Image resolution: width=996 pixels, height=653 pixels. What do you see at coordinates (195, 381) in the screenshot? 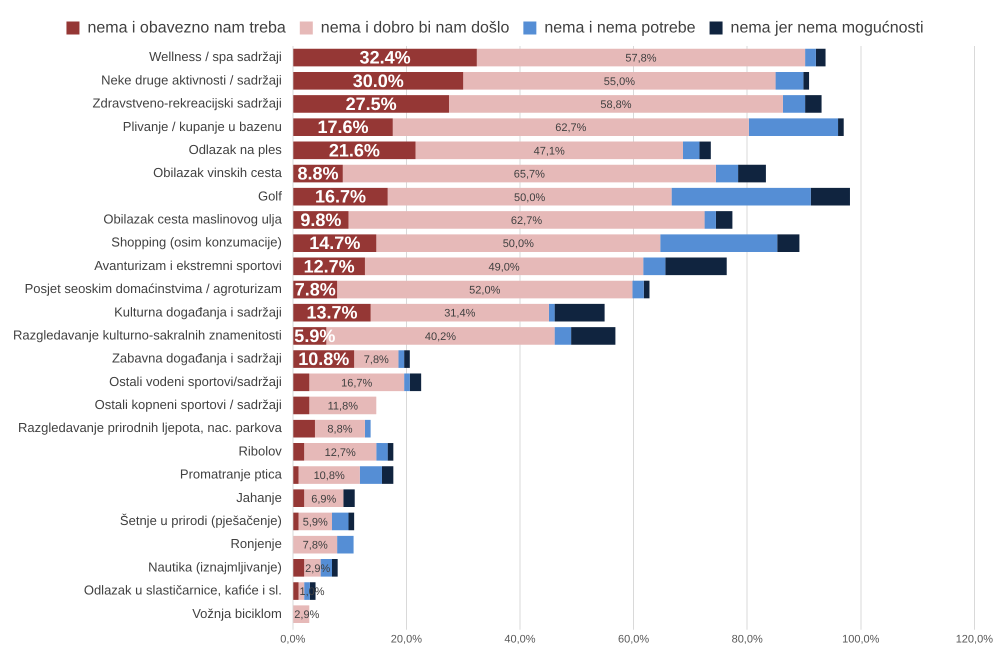
I see `y-tick-label: Ostali vodeni sportovi/sadržaji` at bounding box center [195, 381].